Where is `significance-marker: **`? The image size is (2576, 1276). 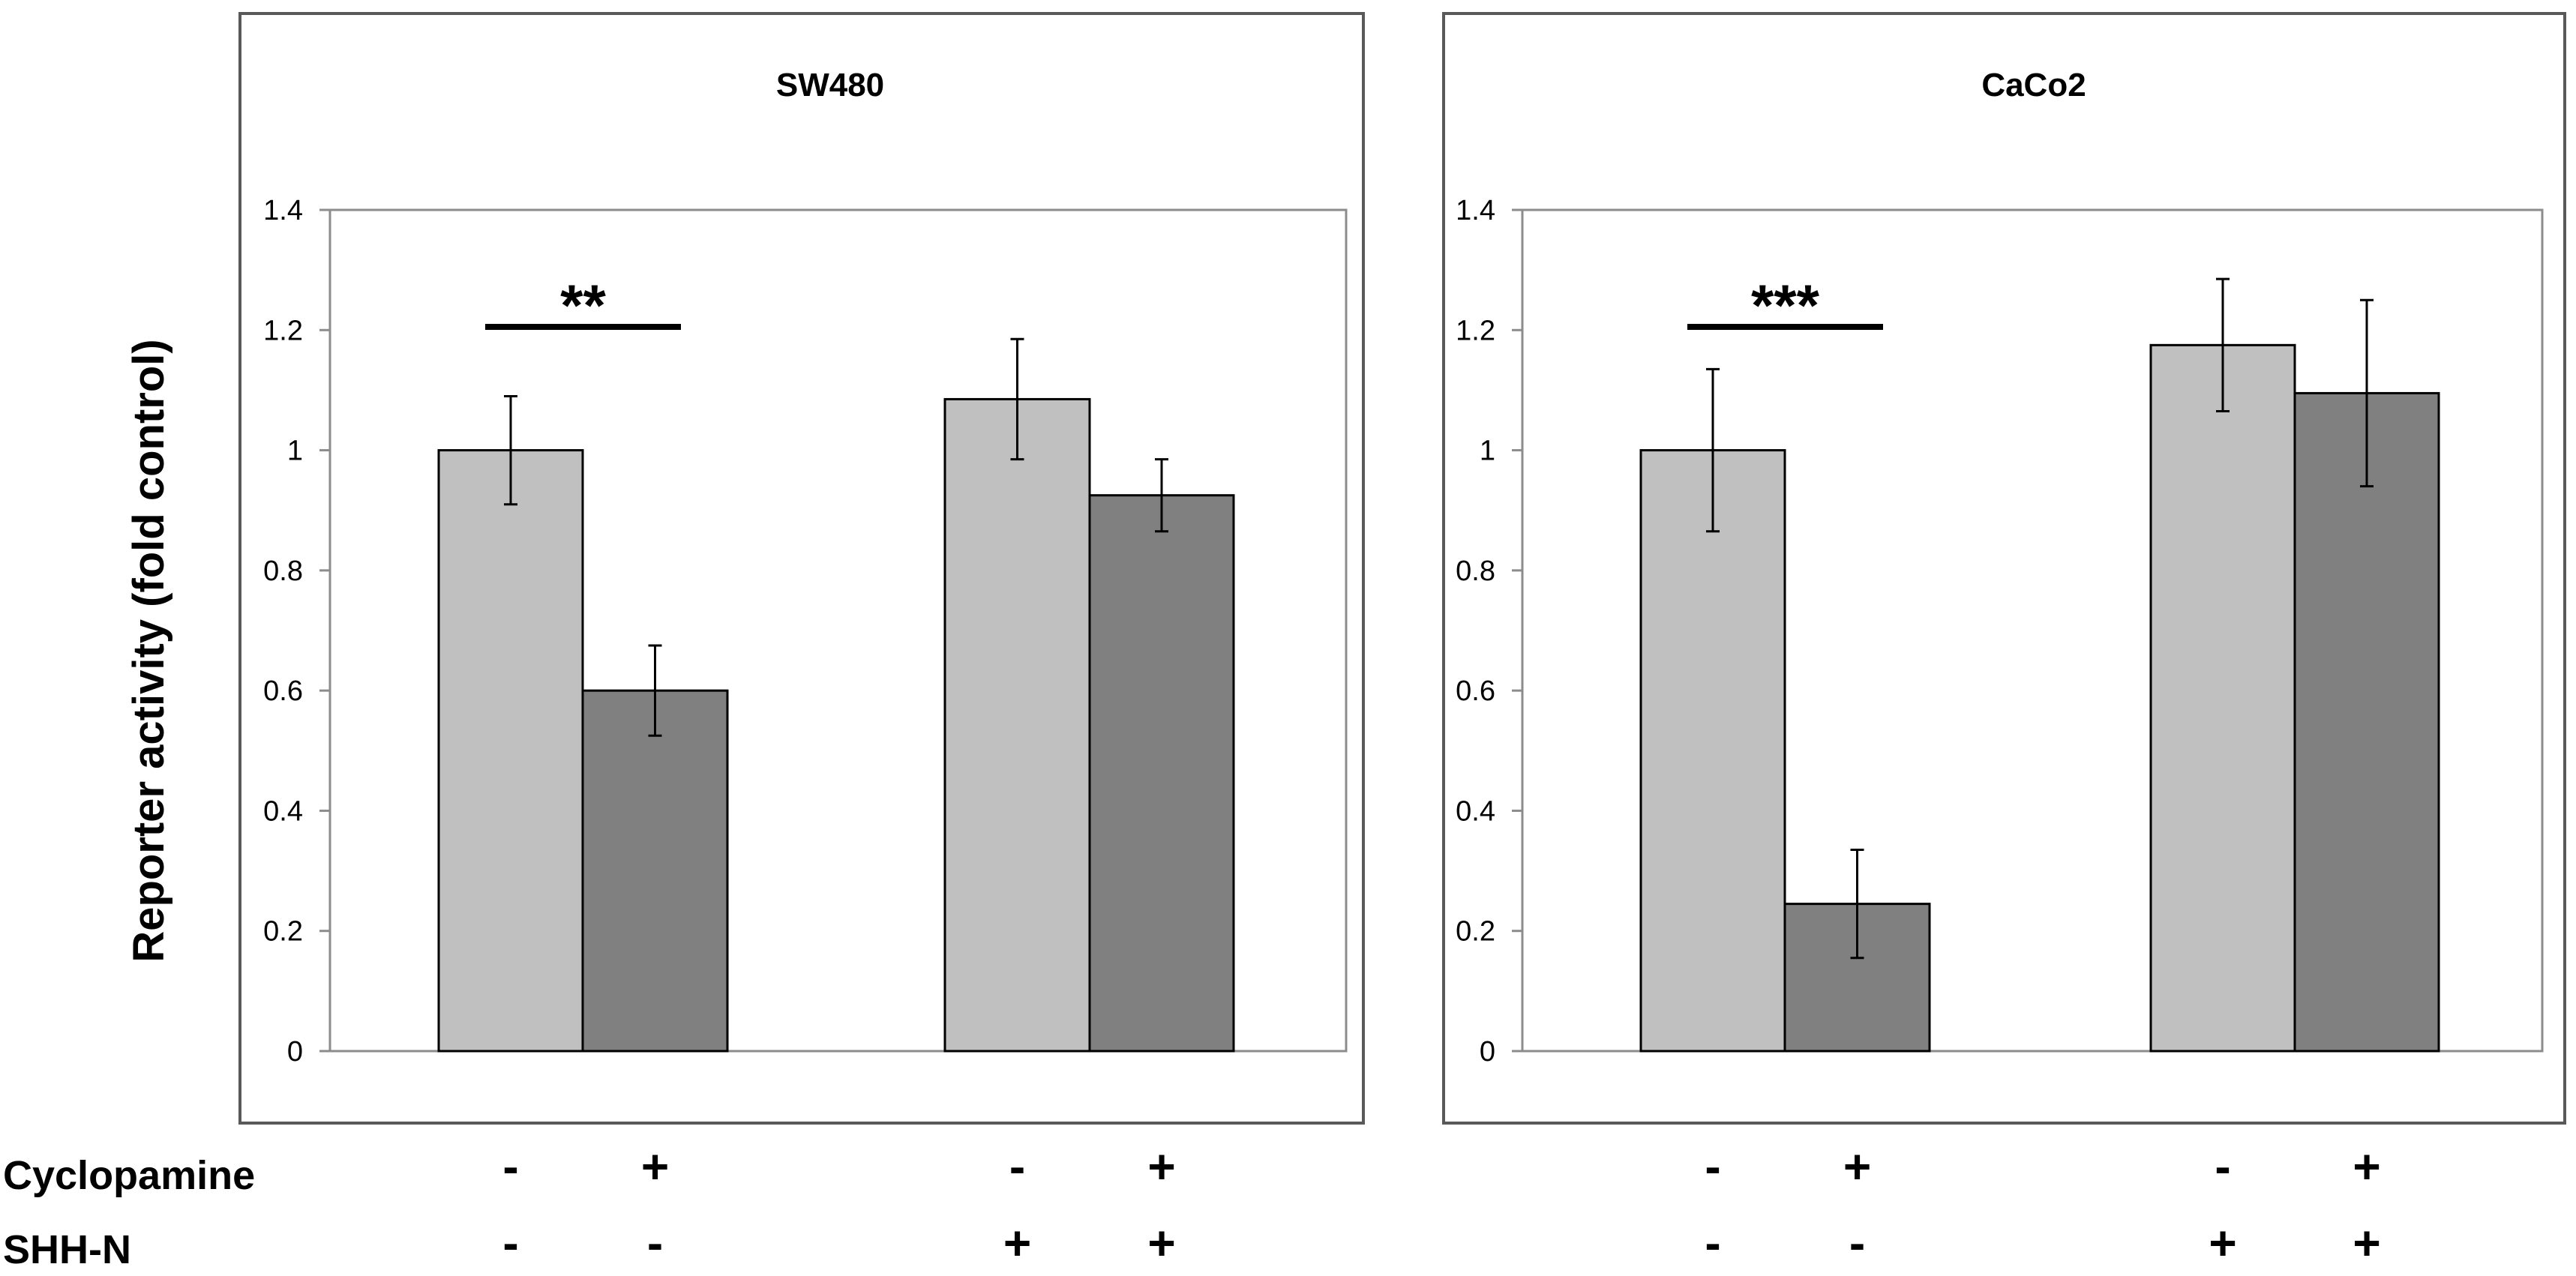
significance-marker: ** is located at coordinates (583, 305).